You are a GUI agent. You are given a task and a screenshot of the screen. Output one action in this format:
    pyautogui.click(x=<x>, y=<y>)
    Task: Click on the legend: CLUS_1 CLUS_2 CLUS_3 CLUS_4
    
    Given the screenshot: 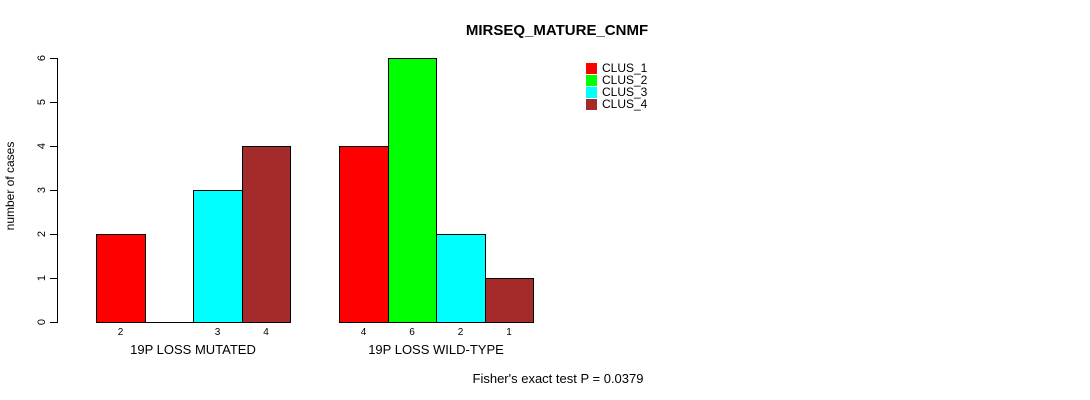 What is the action you would take?
    pyautogui.click(x=616, y=86)
    